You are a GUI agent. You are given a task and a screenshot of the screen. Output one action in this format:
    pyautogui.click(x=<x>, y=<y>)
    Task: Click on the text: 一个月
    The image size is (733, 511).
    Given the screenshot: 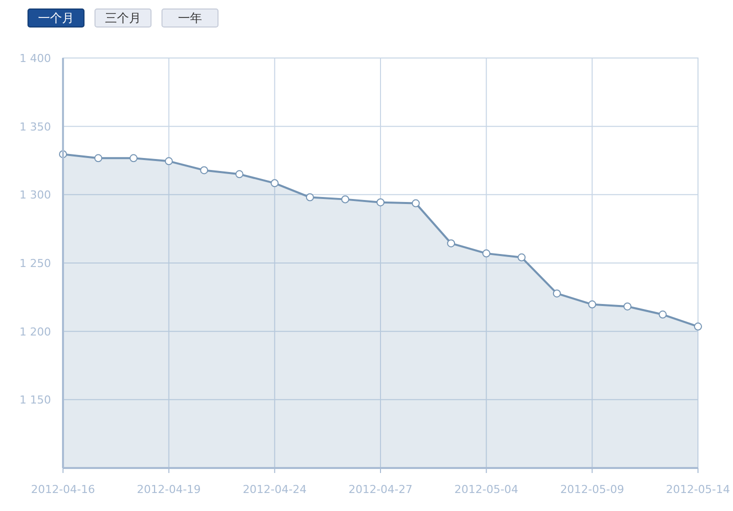 What is the action you would take?
    pyautogui.click(x=56, y=18)
    